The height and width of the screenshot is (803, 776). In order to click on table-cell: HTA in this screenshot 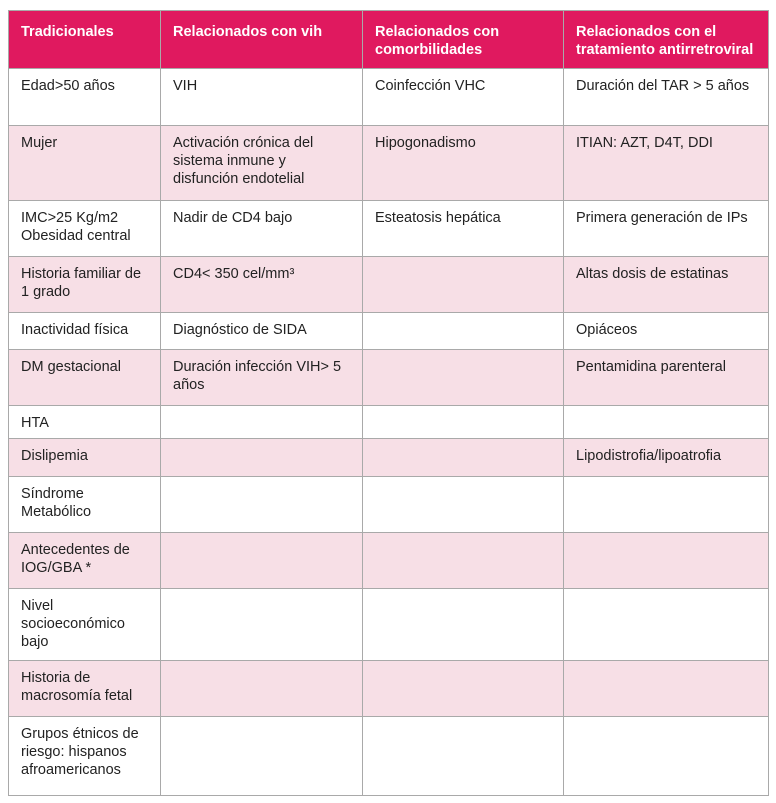, I will do `click(84, 422)`.